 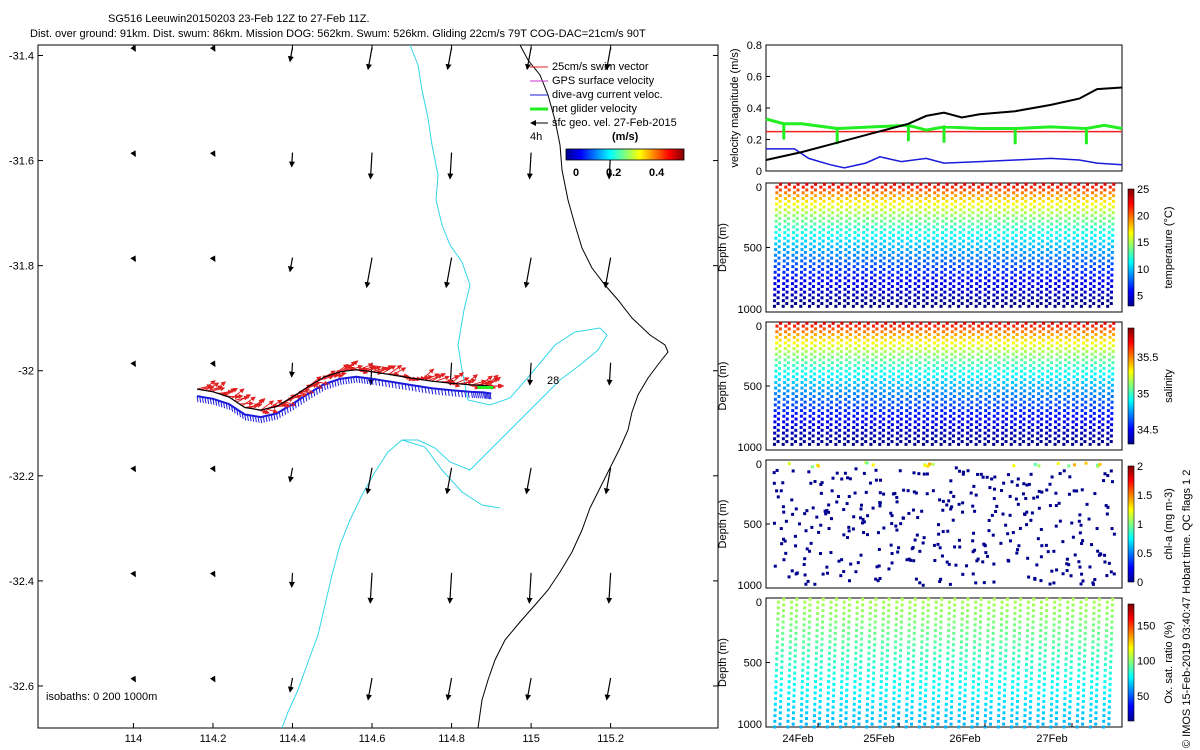 I want to click on depth-ytick-label: 1000, so click(x=750, y=586).